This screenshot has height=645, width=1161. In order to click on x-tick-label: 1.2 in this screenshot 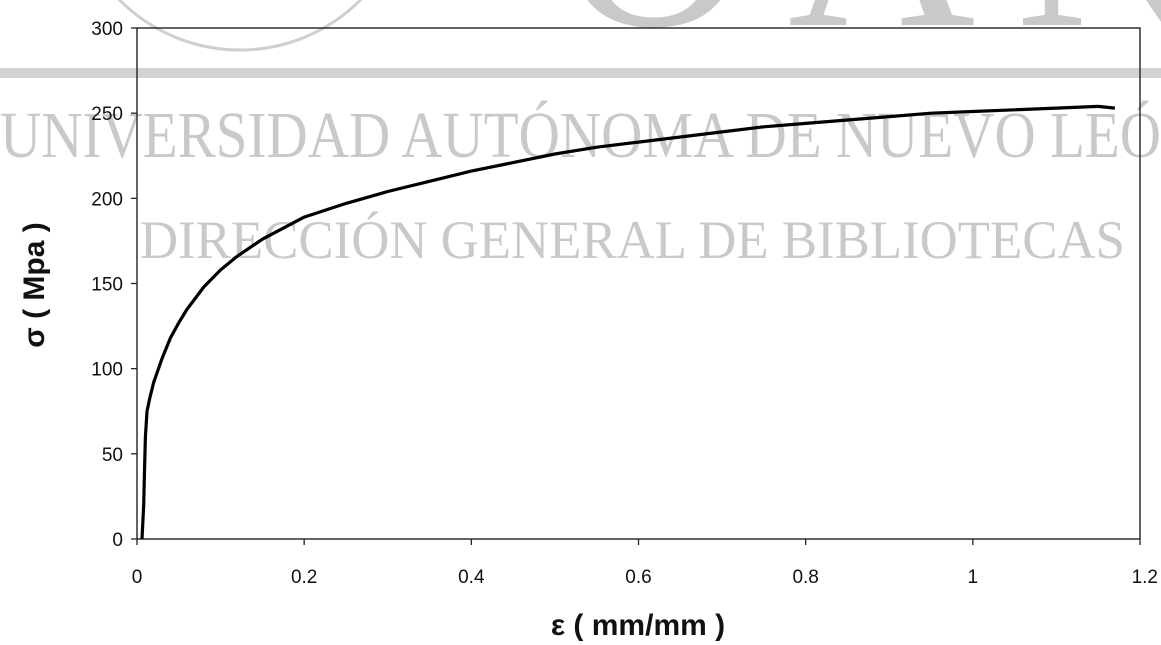, I will do `click(1145, 577)`.